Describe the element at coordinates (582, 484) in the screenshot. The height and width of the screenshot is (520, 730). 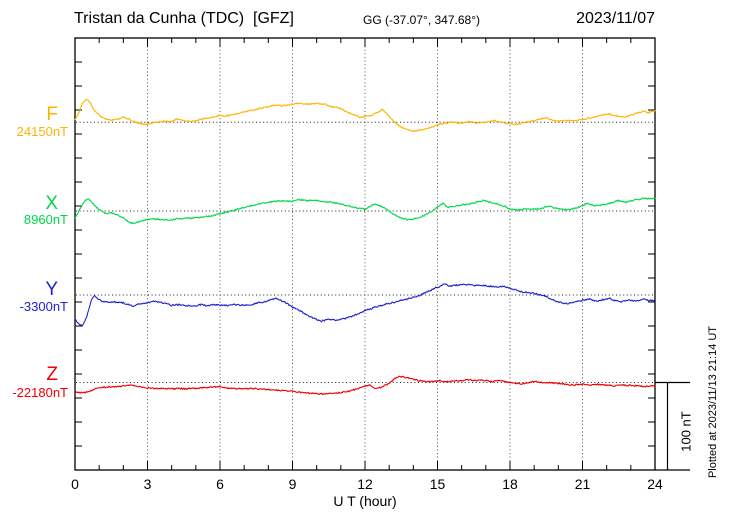
I see `x-tick-label: 21` at that location.